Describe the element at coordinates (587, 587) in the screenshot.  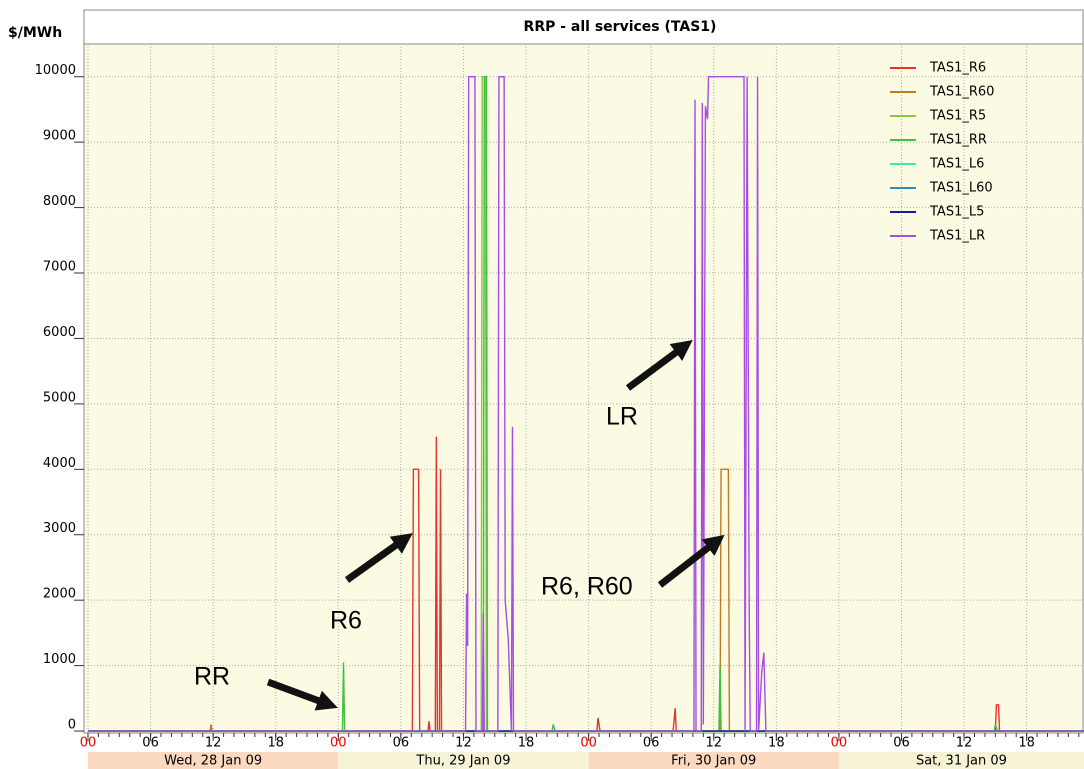
I see `annotation: R6, R60` at that location.